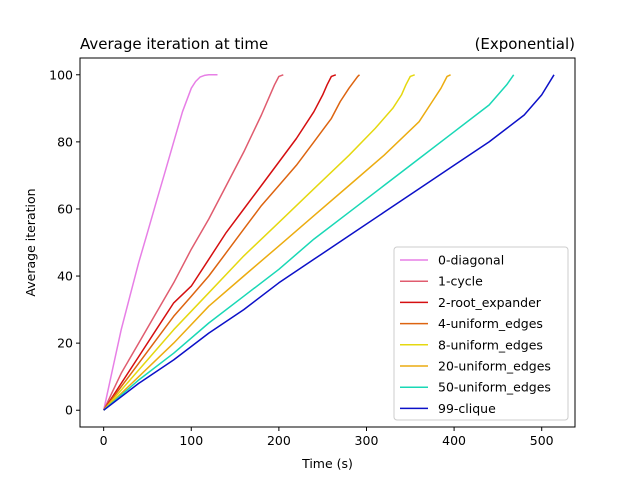  I want to click on legend-item-20-uniform_edges: 20-uniform_edges, so click(494, 366).